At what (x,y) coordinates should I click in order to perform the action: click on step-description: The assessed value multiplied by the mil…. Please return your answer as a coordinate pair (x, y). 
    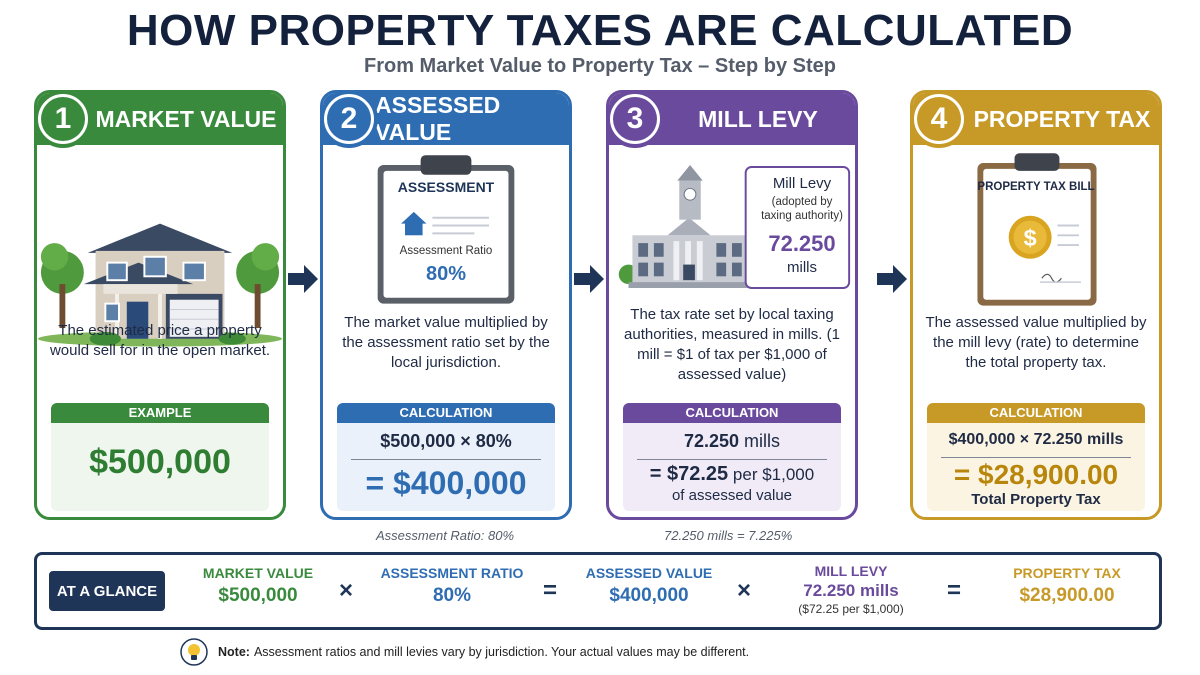
    Looking at the image, I should click on (1036, 342).